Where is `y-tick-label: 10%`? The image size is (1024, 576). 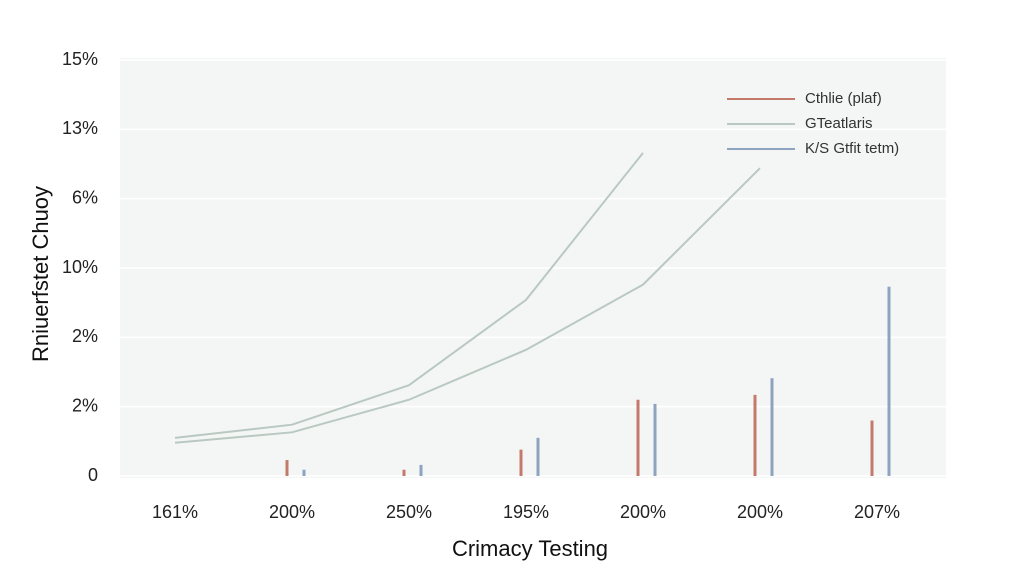 y-tick-label: 10% is located at coordinates (80, 267).